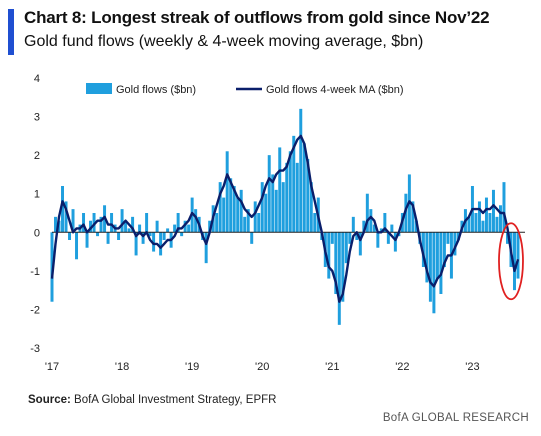  I want to click on y-tick-label: 2, so click(37, 156).